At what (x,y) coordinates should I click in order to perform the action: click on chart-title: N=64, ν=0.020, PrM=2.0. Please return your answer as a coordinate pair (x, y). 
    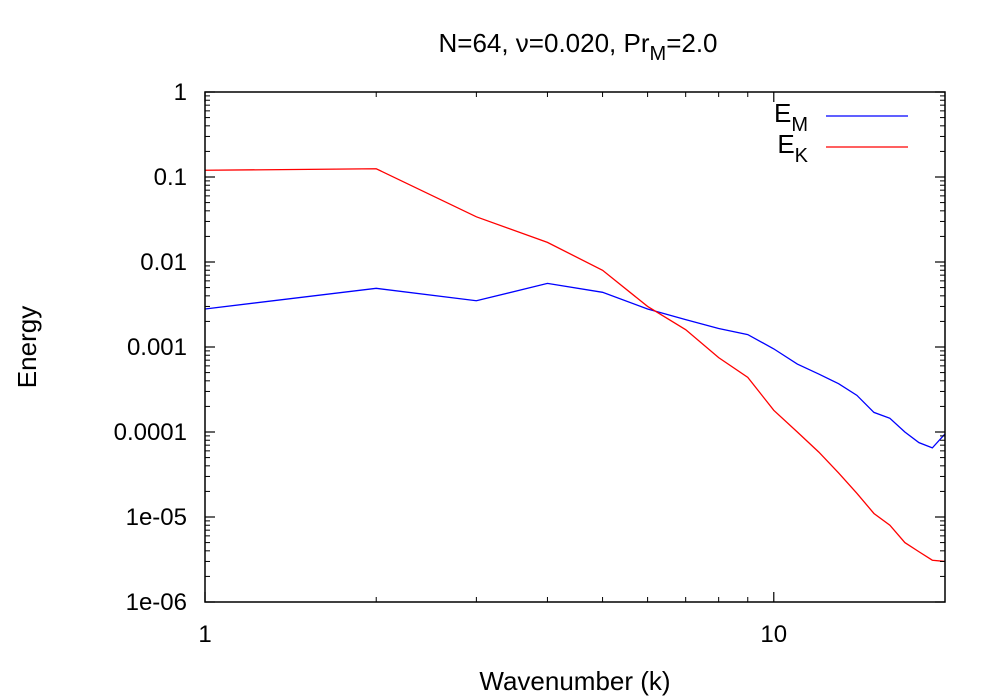
    Looking at the image, I should click on (577, 46).